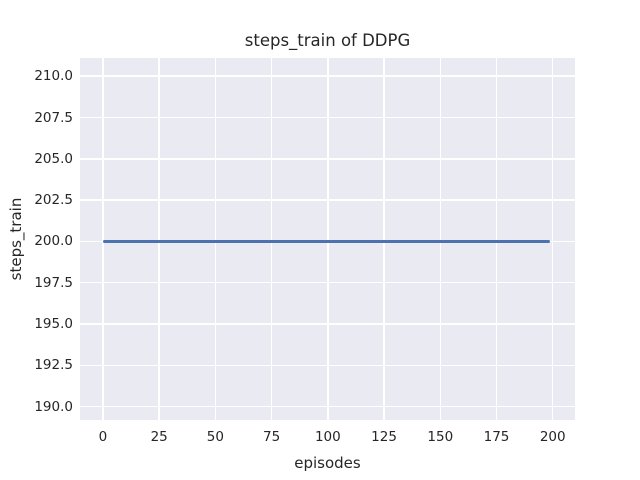 Image resolution: width=640 pixels, height=480 pixels. I want to click on x-tick-label: 25, so click(159, 437).